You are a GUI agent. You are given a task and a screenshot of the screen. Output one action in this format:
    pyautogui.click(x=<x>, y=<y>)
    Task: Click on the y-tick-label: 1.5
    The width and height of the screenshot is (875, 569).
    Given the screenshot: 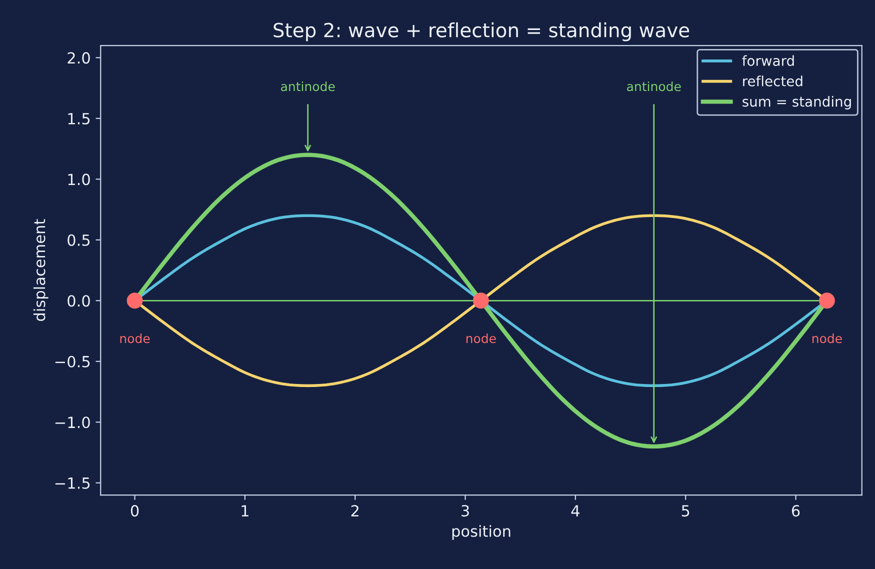 What is the action you would take?
    pyautogui.click(x=79, y=118)
    